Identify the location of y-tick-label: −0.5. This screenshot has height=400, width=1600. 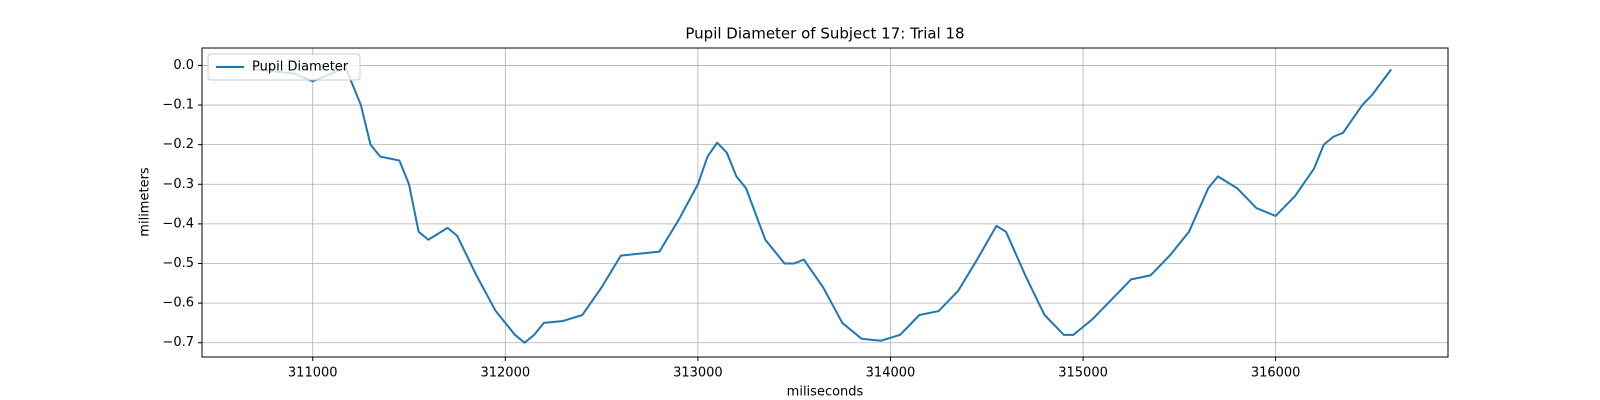
(178, 263).